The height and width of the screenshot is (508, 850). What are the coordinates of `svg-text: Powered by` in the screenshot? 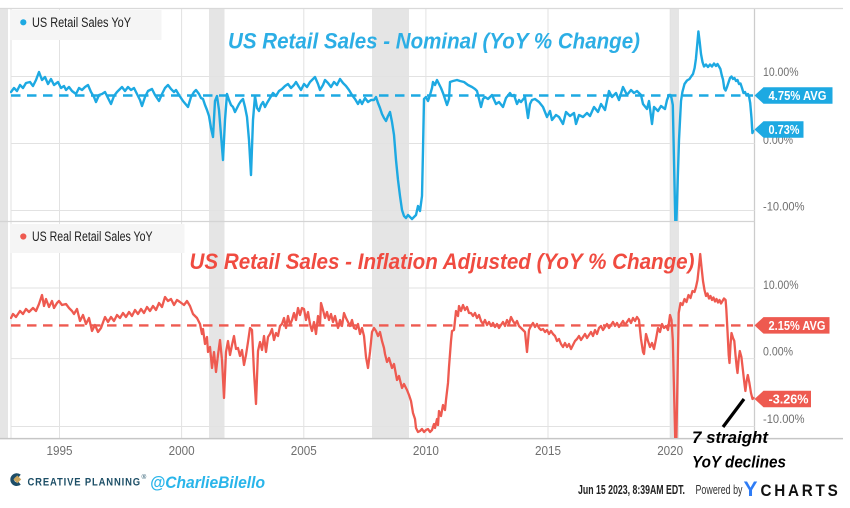 It's located at (719, 489).